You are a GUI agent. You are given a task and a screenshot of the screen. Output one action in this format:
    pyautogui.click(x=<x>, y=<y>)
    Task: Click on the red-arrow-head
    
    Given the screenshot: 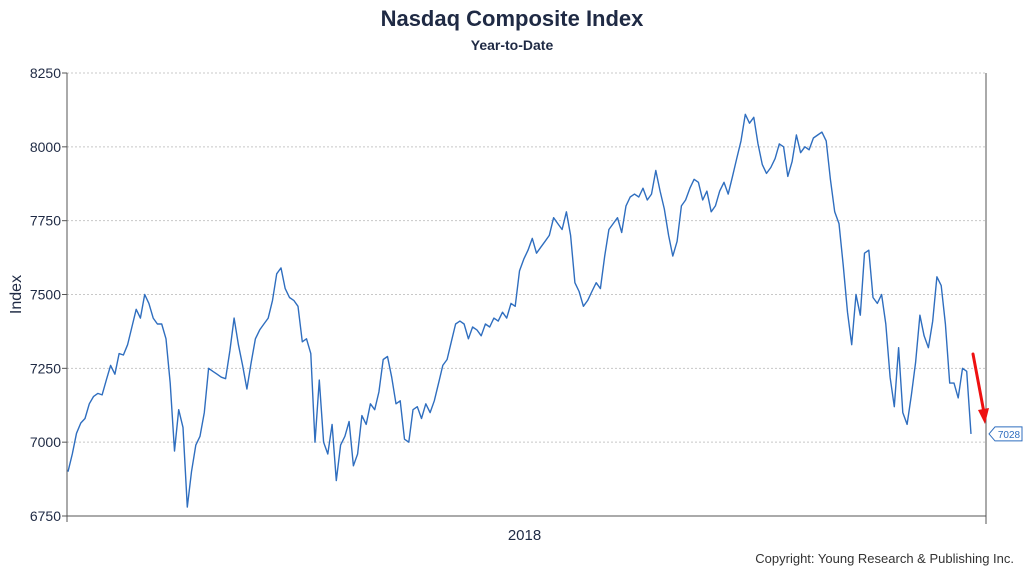 What is the action you would take?
    pyautogui.click(x=983, y=416)
    